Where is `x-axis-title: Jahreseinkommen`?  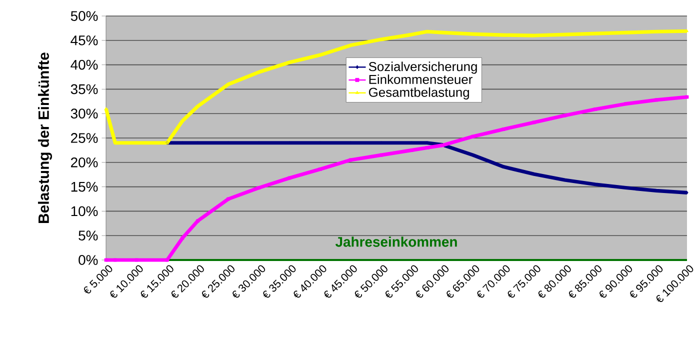
x-axis-title: Jahreseinkommen is located at coordinates (396, 241).